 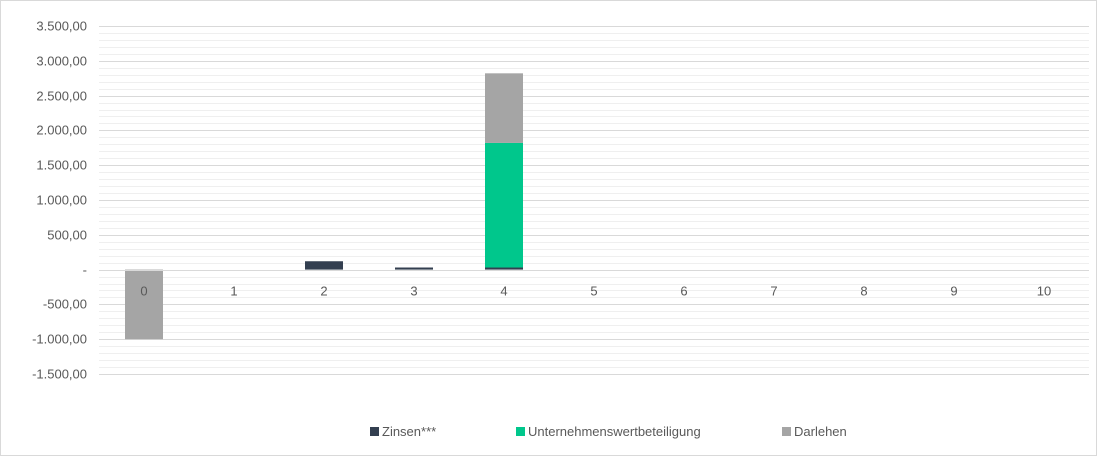 I want to click on y-tick-label: -500,00, so click(x=65, y=304).